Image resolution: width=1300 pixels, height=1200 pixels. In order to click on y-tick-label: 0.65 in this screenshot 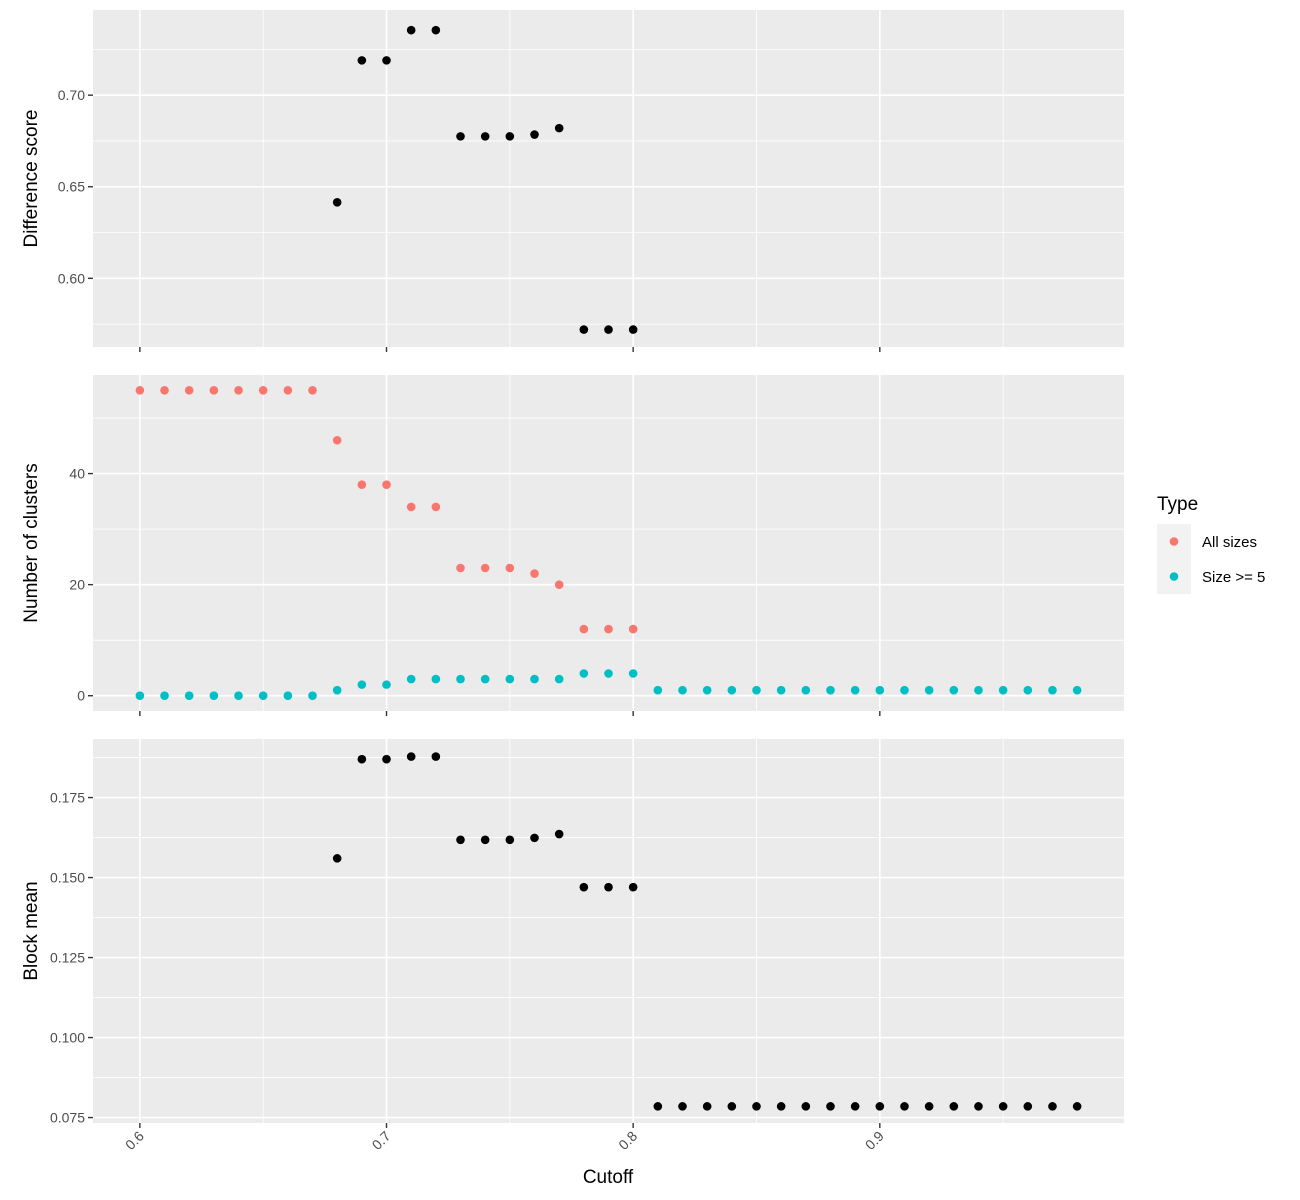, I will do `click(71, 187)`.